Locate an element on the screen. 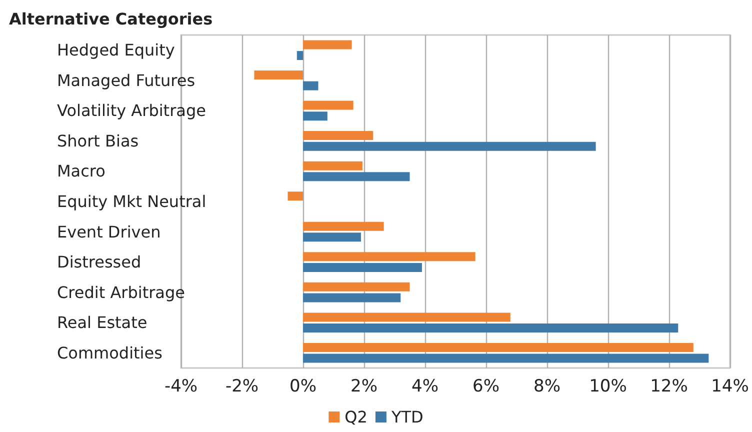  legend-label: Q2 is located at coordinates (356, 417).